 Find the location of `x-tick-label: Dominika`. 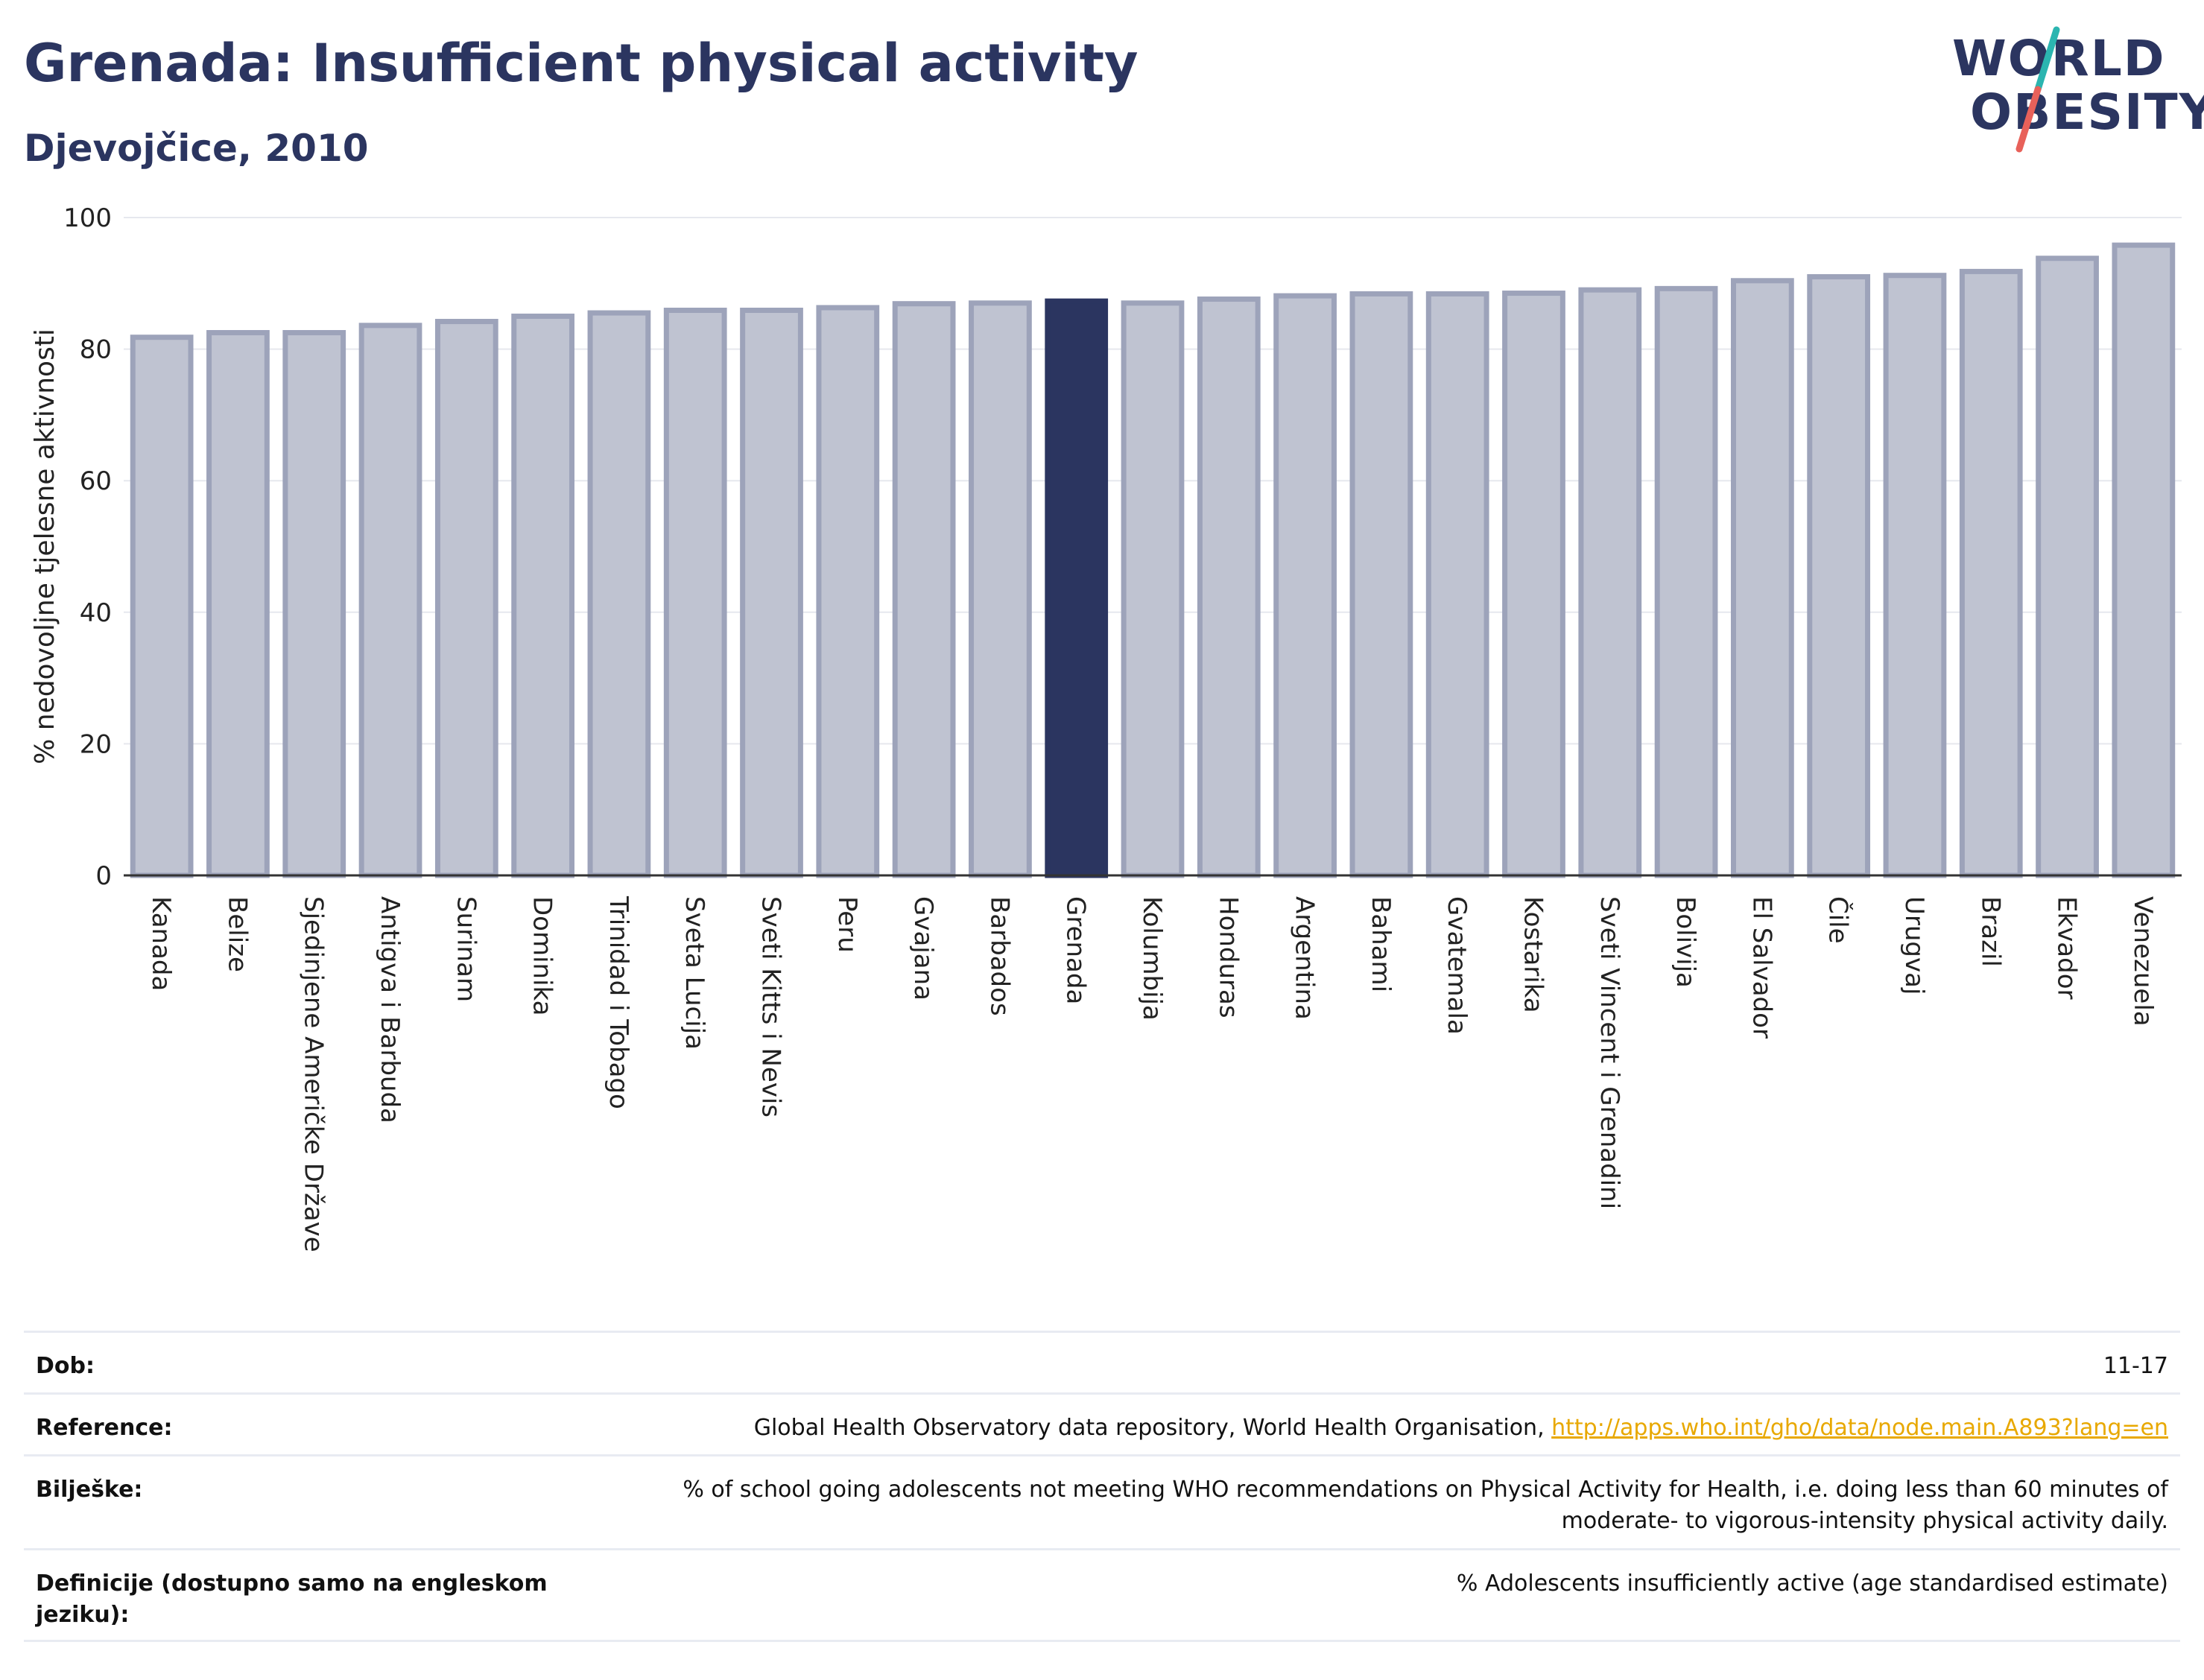

x-tick-label: Dominika is located at coordinates (542, 955).